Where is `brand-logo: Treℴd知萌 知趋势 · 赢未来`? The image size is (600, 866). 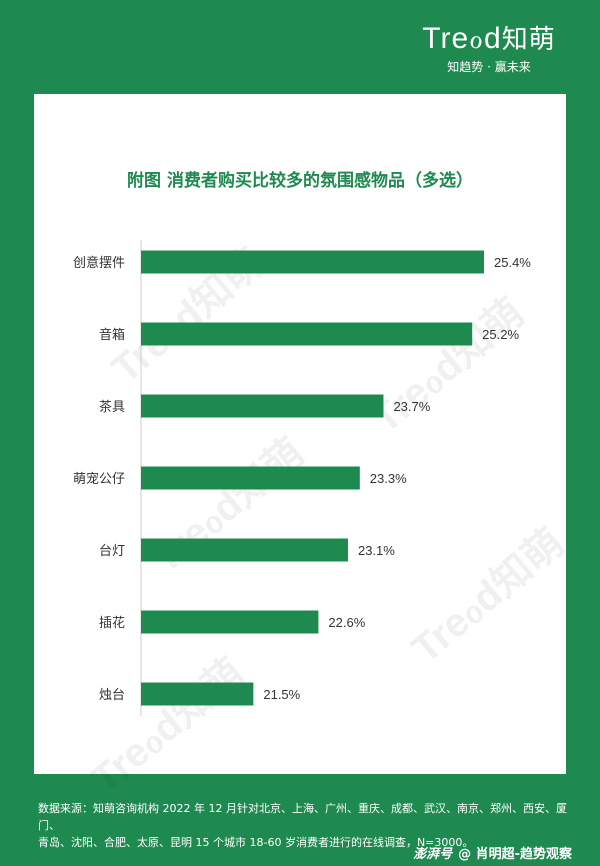
brand-logo: Treℴd知萌 知趋势 · 赢未来 is located at coordinates (489, 48).